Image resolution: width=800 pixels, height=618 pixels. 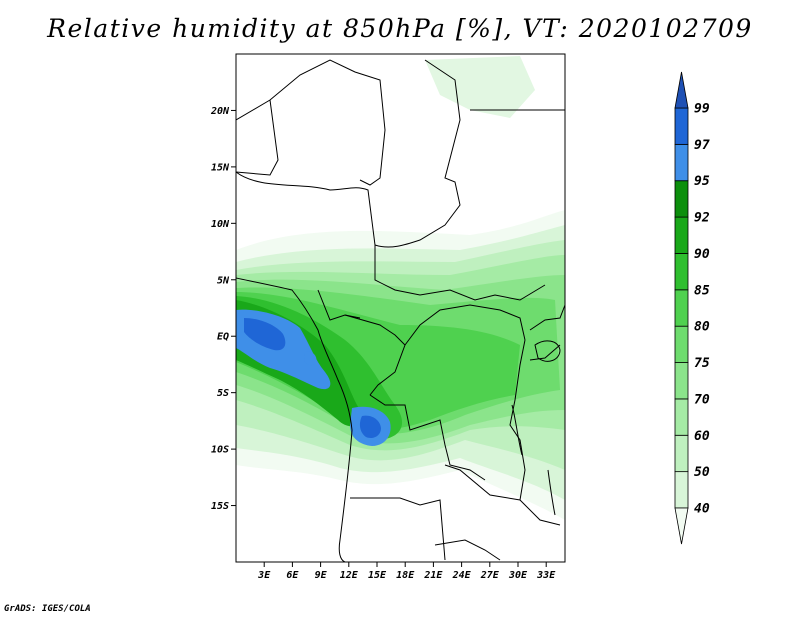 I want to click on border-east, so click(x=547, y=317).